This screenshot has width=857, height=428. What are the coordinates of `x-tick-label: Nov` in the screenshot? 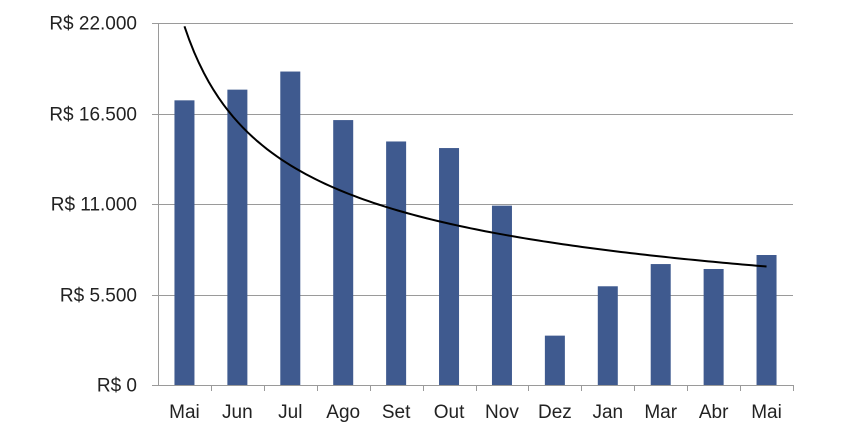 It's located at (502, 412).